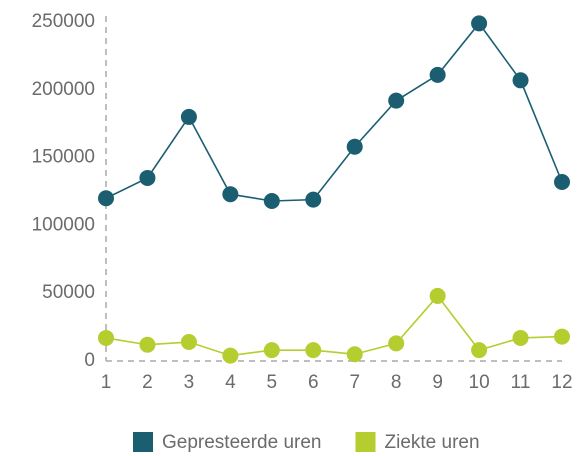  I want to click on x-tick-label: 6, so click(313, 382).